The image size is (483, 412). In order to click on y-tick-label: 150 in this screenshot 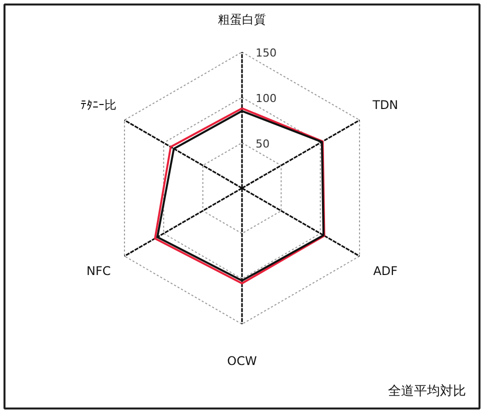, I will do `click(266, 53)`.